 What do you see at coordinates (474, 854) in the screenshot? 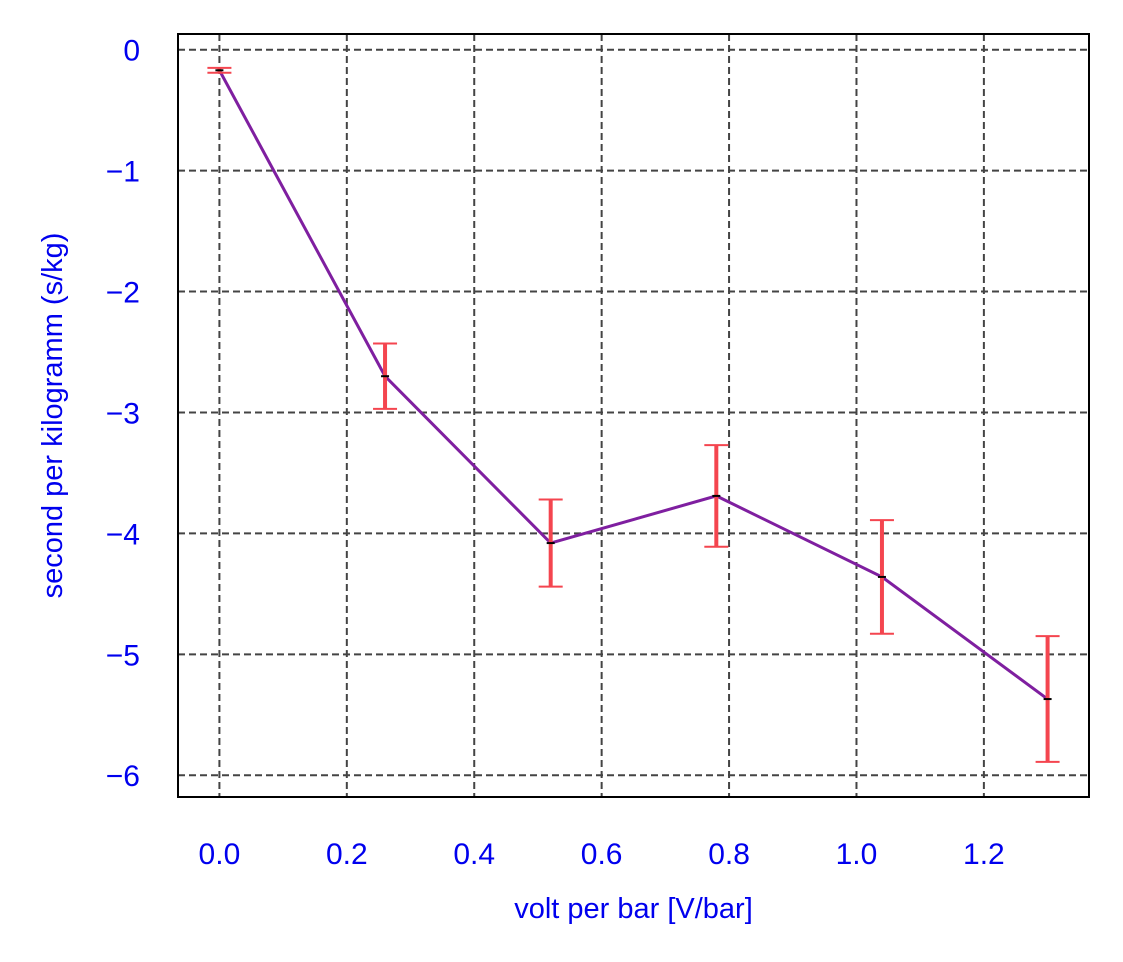
I see `x-tick-label: 0.4` at bounding box center [474, 854].